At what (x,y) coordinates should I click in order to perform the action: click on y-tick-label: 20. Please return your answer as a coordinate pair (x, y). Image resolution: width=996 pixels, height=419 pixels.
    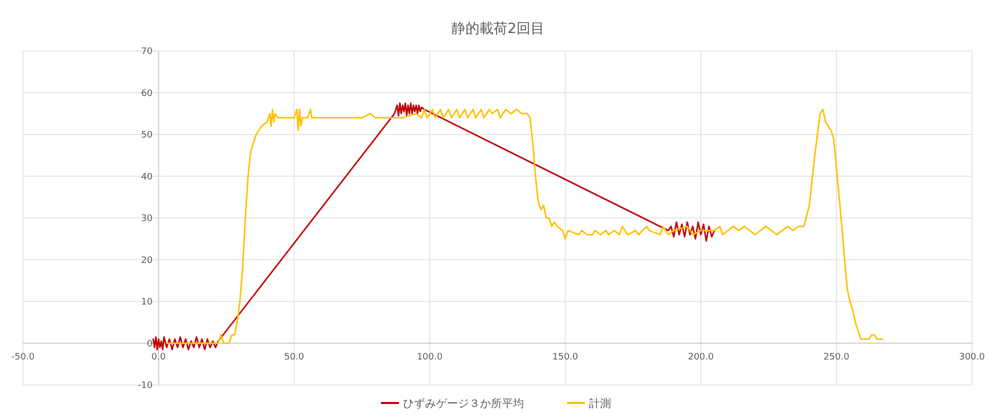
    Looking at the image, I should click on (147, 261).